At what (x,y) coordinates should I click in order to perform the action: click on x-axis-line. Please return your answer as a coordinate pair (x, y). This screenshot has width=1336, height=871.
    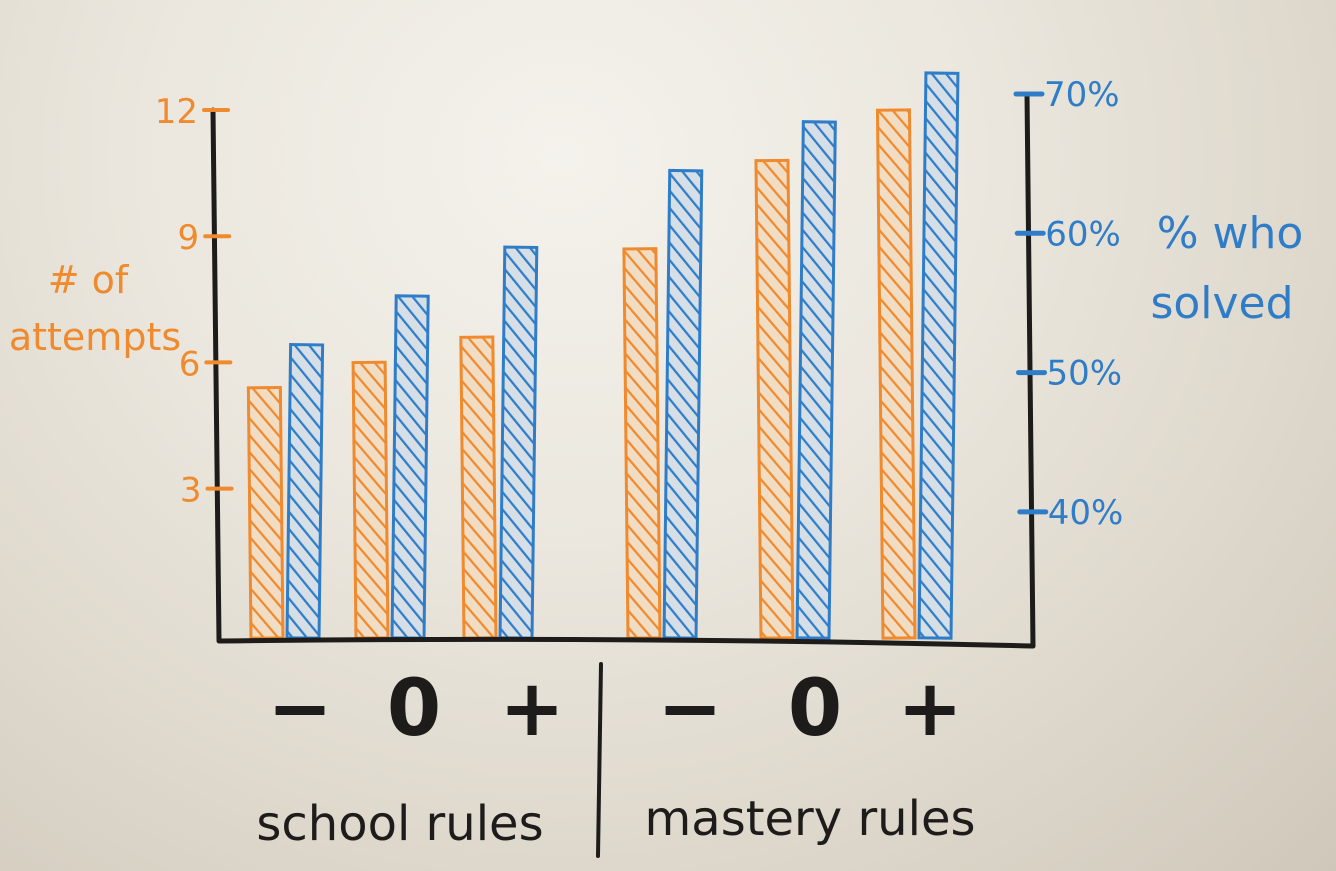
    Looking at the image, I should click on (626, 642).